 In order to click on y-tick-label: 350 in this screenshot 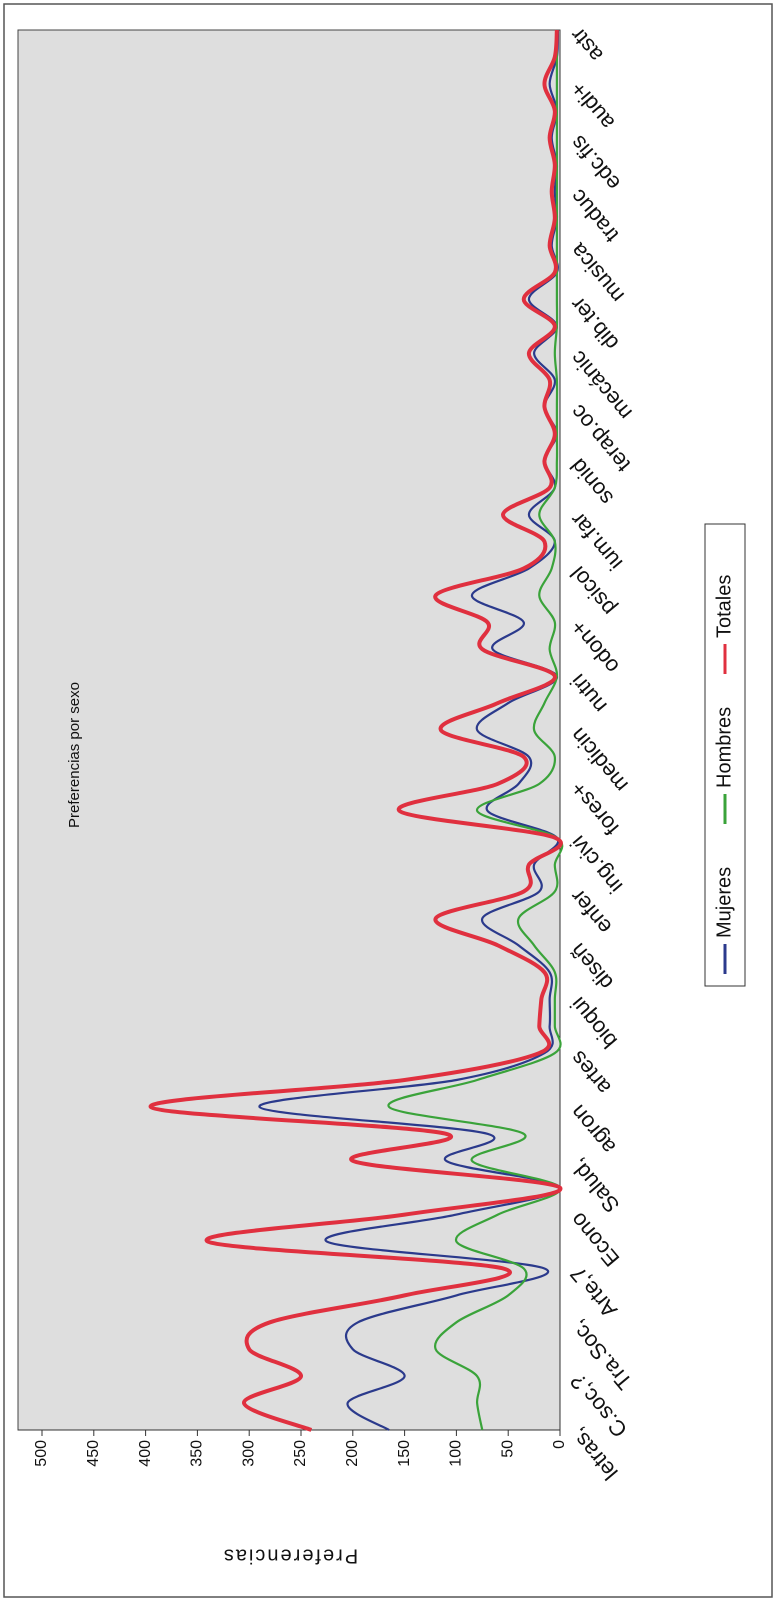, I will do `click(197, 1453)`.